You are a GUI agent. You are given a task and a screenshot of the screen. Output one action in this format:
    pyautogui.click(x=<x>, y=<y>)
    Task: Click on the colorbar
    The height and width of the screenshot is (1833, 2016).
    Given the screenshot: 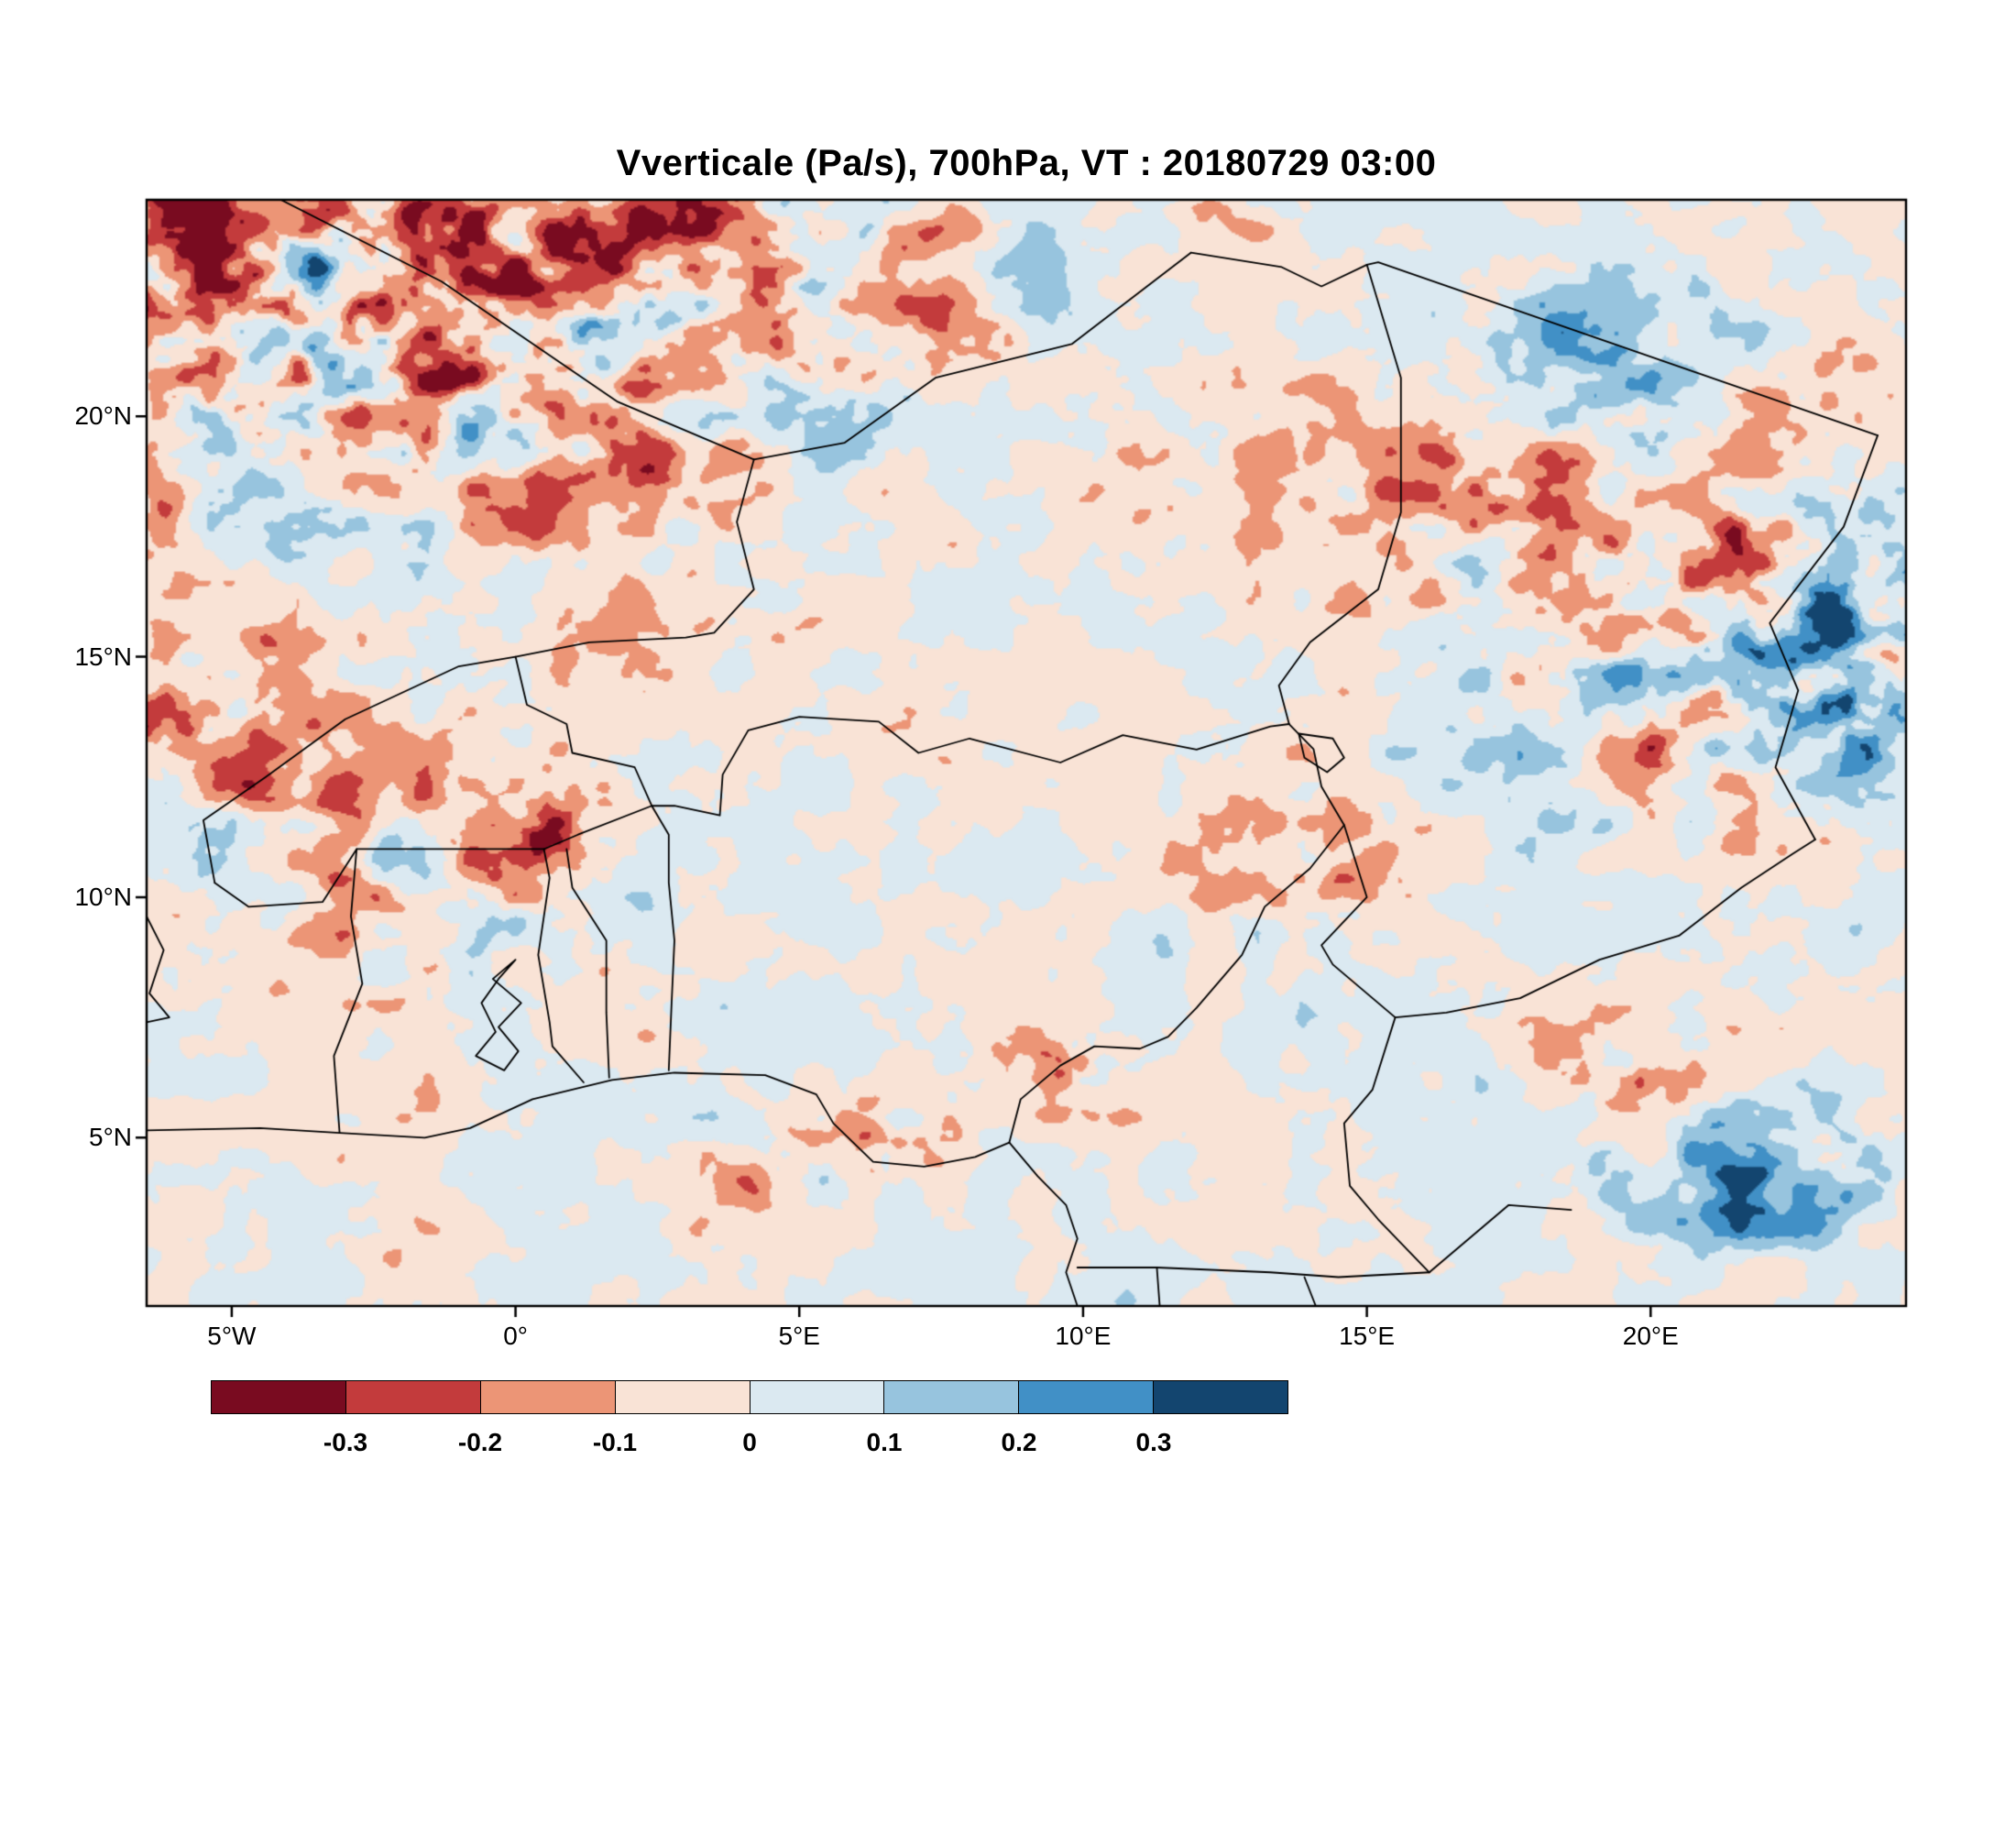 What is the action you would take?
    pyautogui.click(x=749, y=1397)
    